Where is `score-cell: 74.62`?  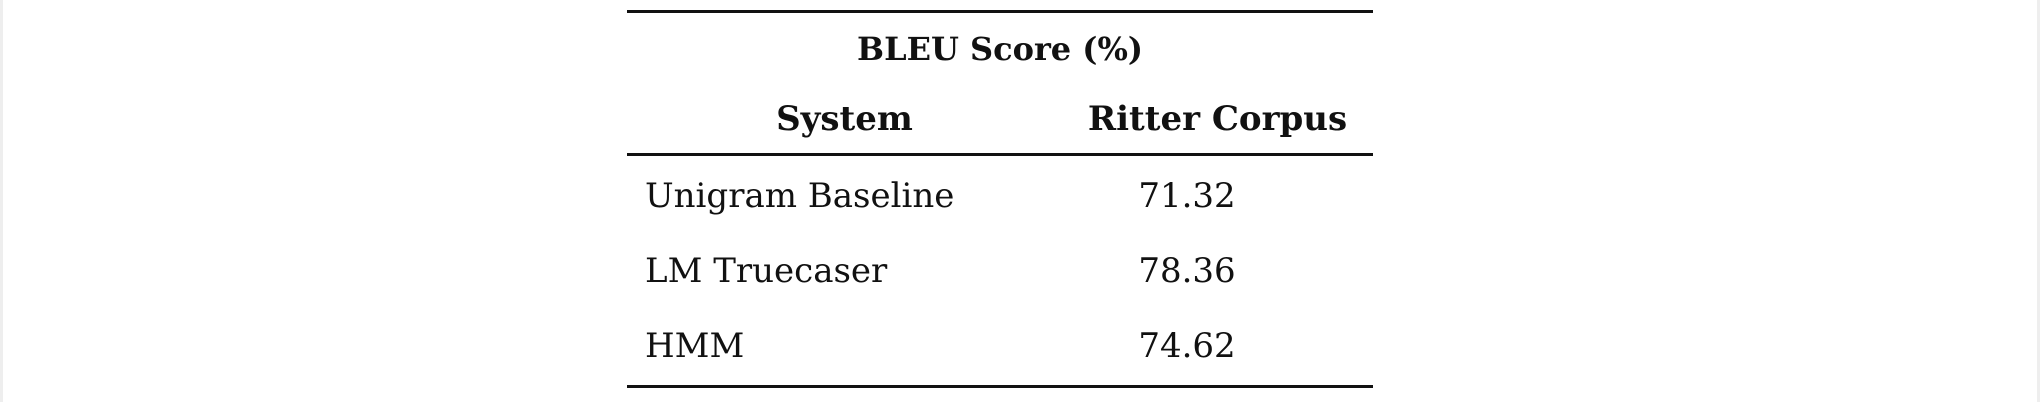 score-cell: 74.62 is located at coordinates (1187, 345).